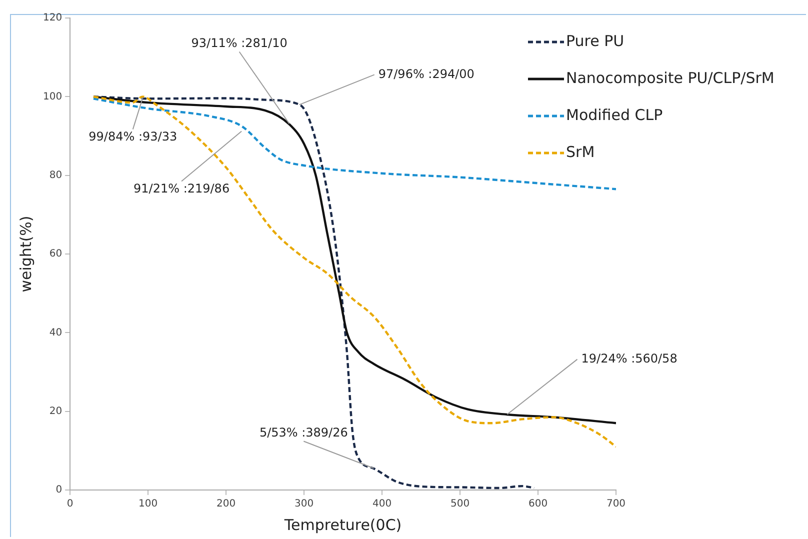 This screenshot has width=808, height=539. Describe the element at coordinates (55, 175) in the screenshot. I see `y-tick-label: 80` at that location.